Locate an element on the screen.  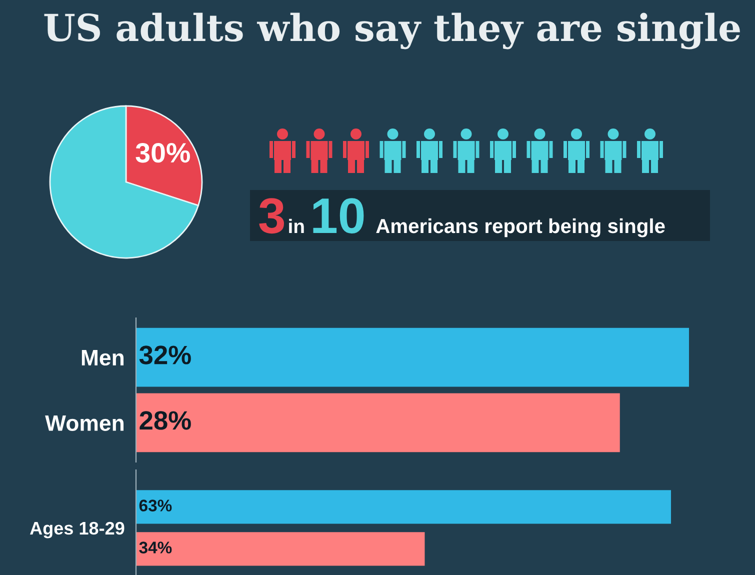
data-label: 63% is located at coordinates (155, 506).